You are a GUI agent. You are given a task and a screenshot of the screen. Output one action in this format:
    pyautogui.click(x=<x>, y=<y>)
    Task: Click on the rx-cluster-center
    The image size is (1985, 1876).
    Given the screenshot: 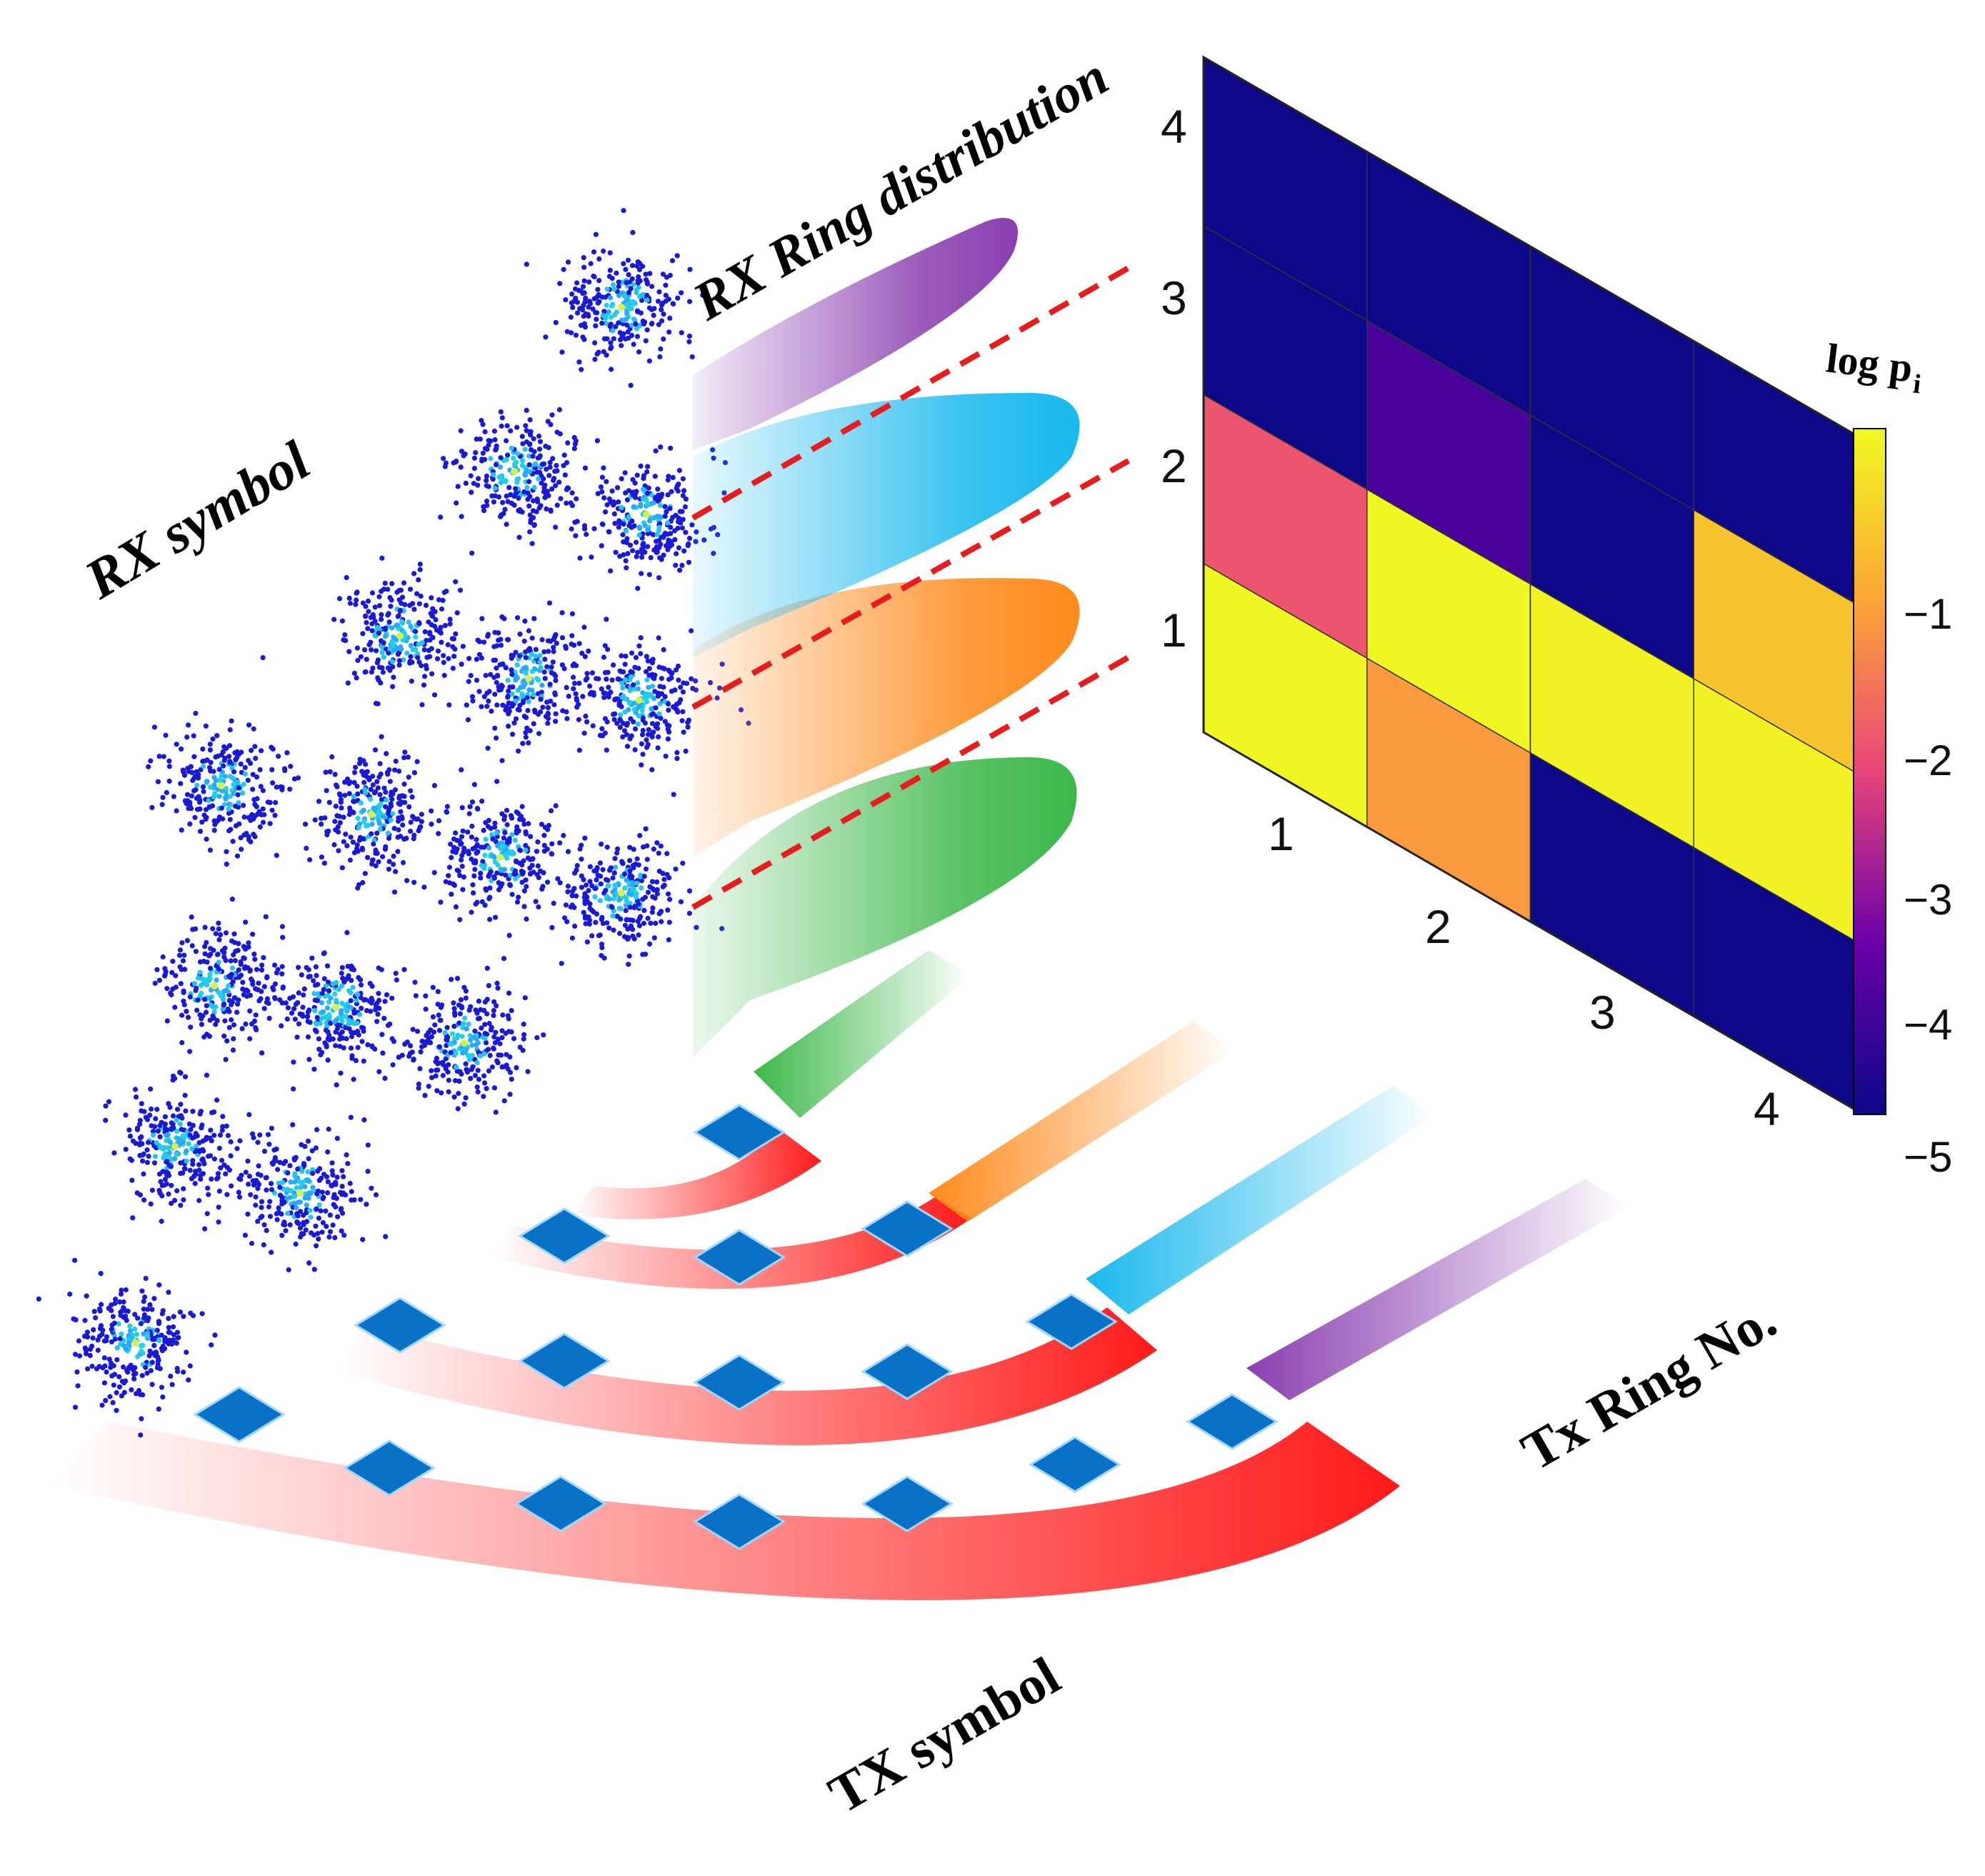 What is the action you would take?
    pyautogui.click(x=621, y=307)
    